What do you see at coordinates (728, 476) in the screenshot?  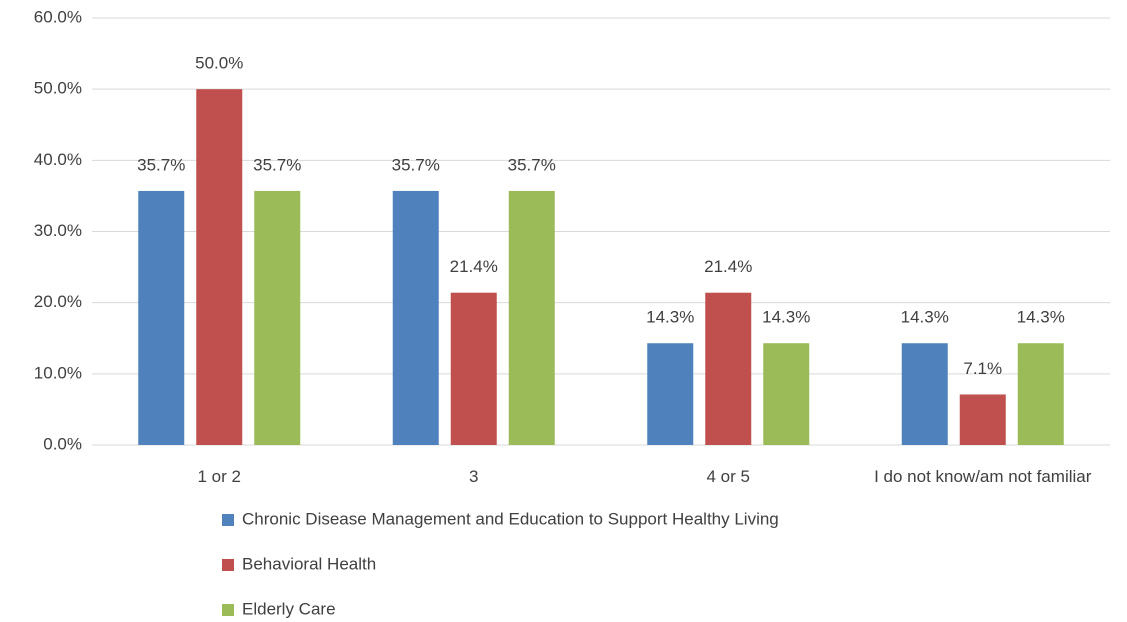 I see `x-tick-label: 4 or 5` at bounding box center [728, 476].